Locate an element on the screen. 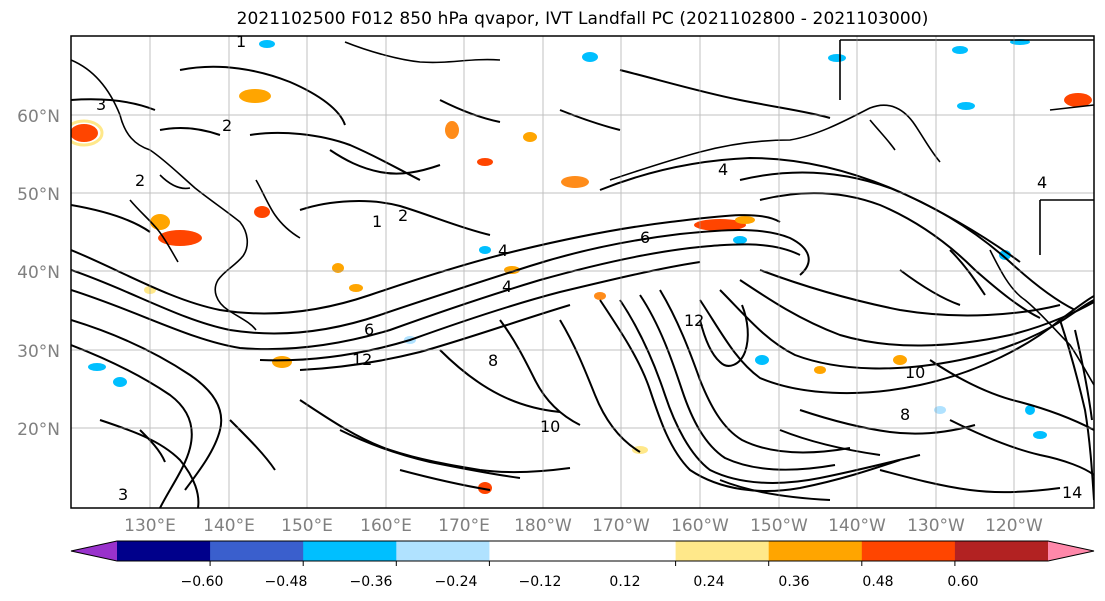 The image size is (1105, 601). colorbar-max-extend is located at coordinates (1071, 551).